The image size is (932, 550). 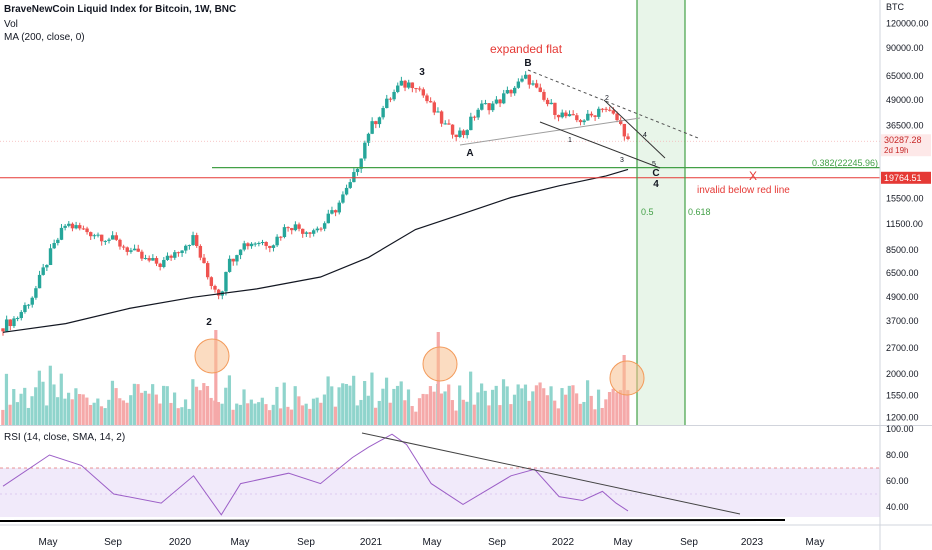 I want to click on wave-label-4-minor: 4, so click(x=645, y=135).